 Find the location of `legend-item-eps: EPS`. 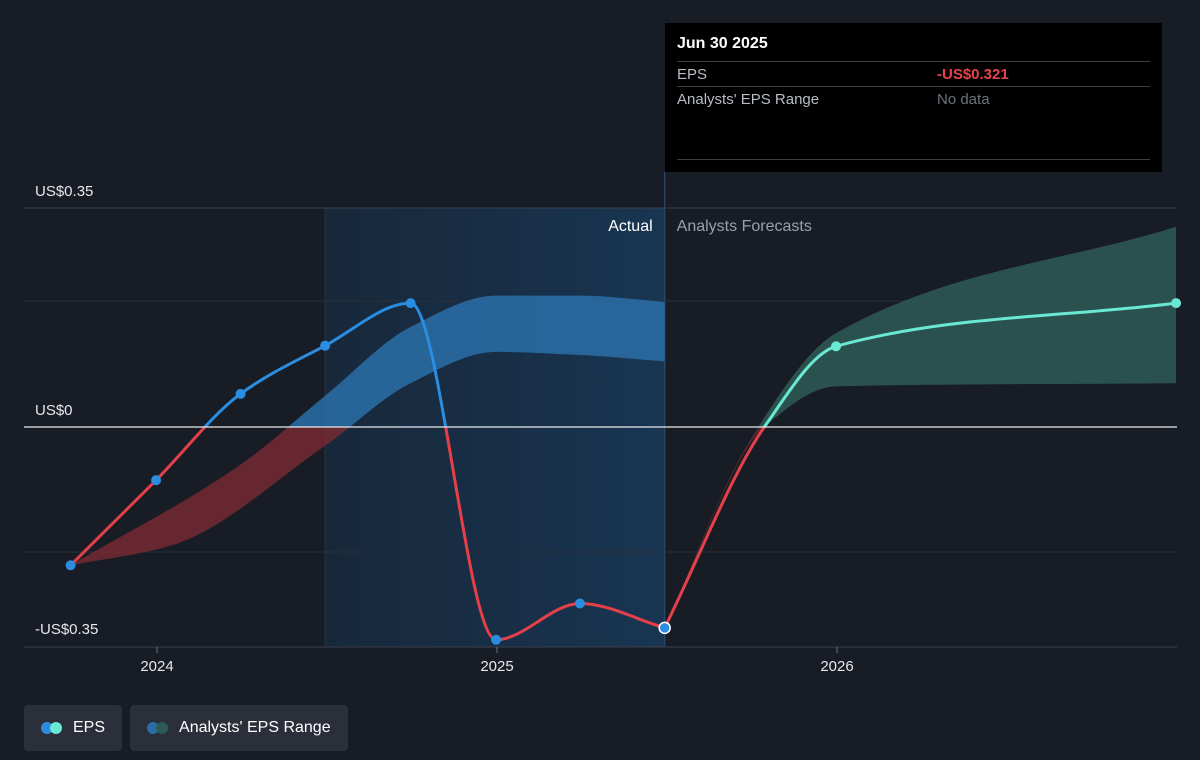

legend-item-eps: EPS is located at coordinates (73, 728).